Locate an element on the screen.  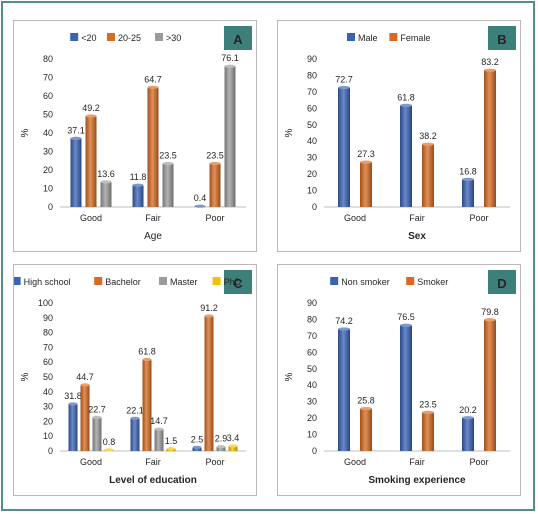
data-label: 25.8 is located at coordinates (366, 401).